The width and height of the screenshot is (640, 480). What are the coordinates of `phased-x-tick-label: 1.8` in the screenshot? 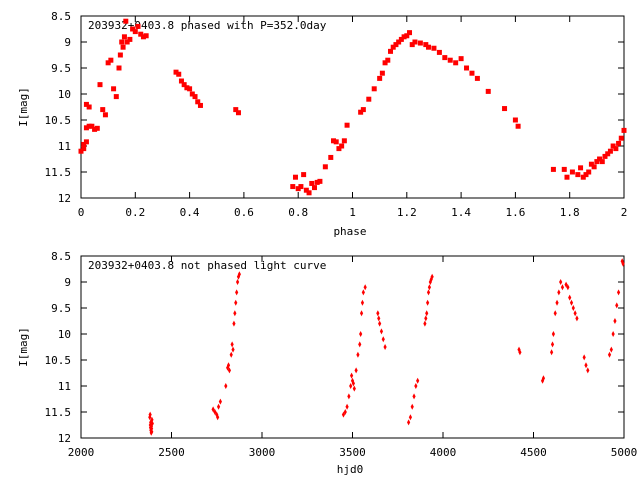 It's located at (570, 212).